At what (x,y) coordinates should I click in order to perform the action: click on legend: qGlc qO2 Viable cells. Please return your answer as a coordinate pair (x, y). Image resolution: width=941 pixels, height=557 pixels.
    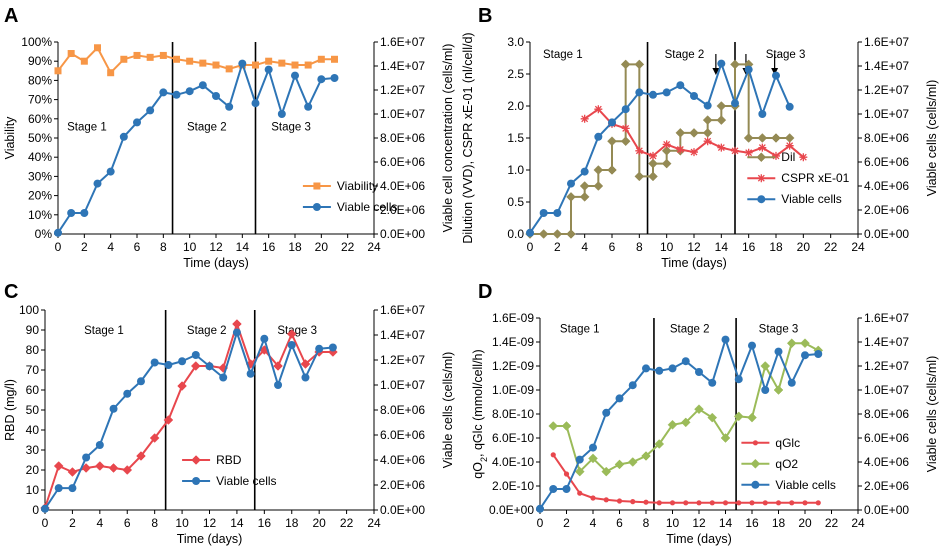
    Looking at the image, I should click on (788, 464).